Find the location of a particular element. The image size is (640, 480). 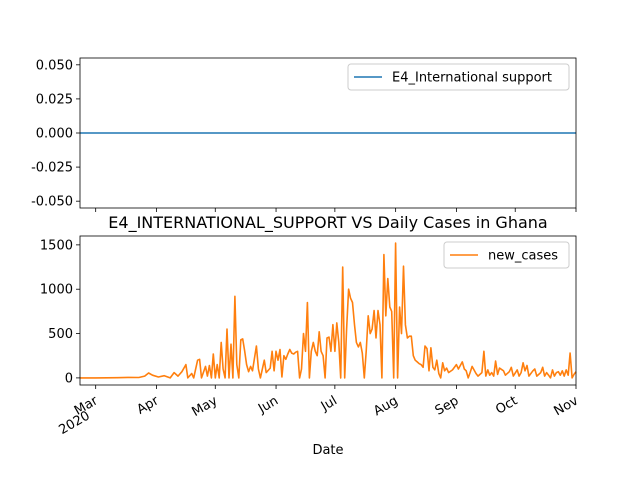

bottom-x-tick-year-label: 2020 is located at coordinates (75, 423).